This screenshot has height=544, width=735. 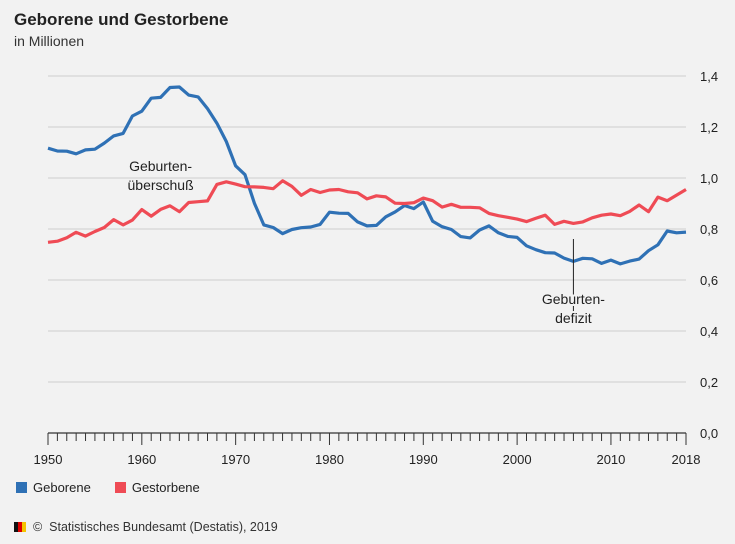 I want to click on legend-swatch-gestorbene, so click(x=120, y=487).